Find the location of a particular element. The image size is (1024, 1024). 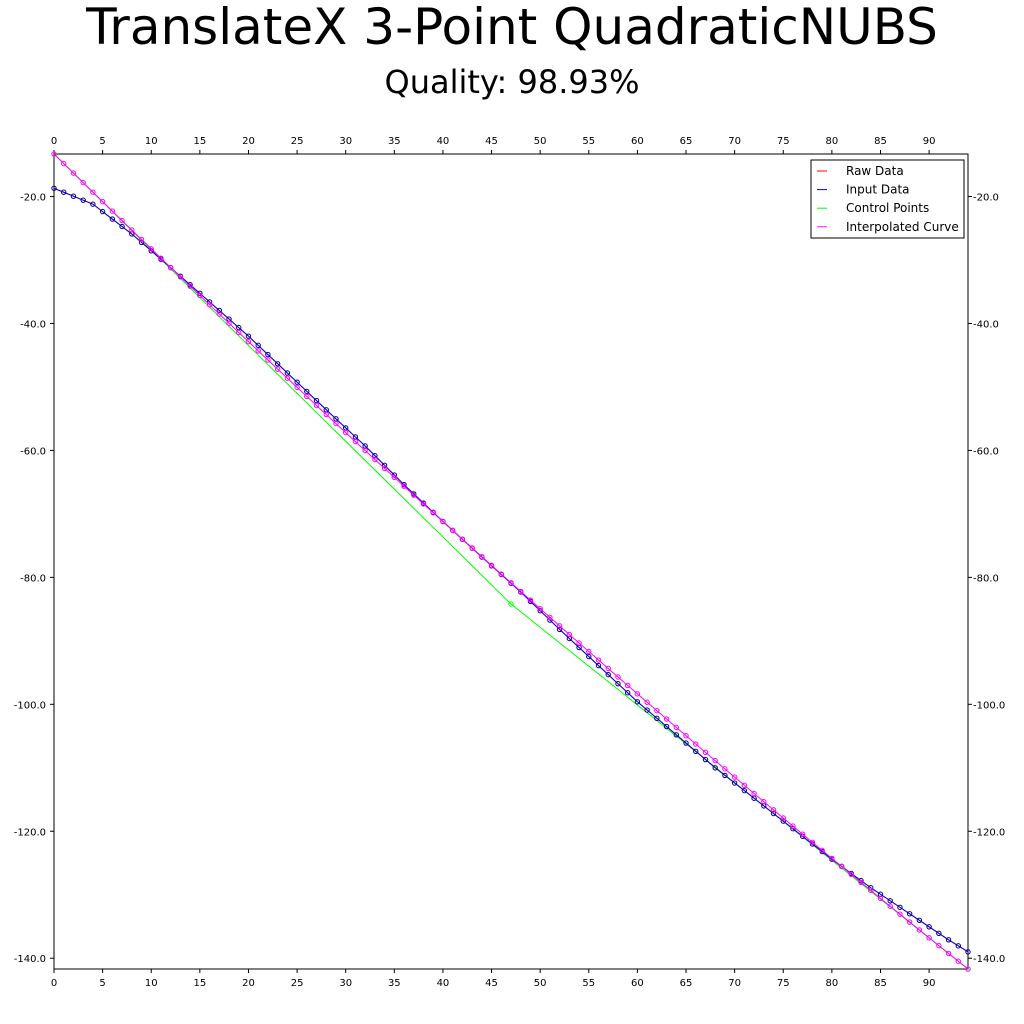

x-tick-label-bottom: 90 is located at coordinates (929, 983).